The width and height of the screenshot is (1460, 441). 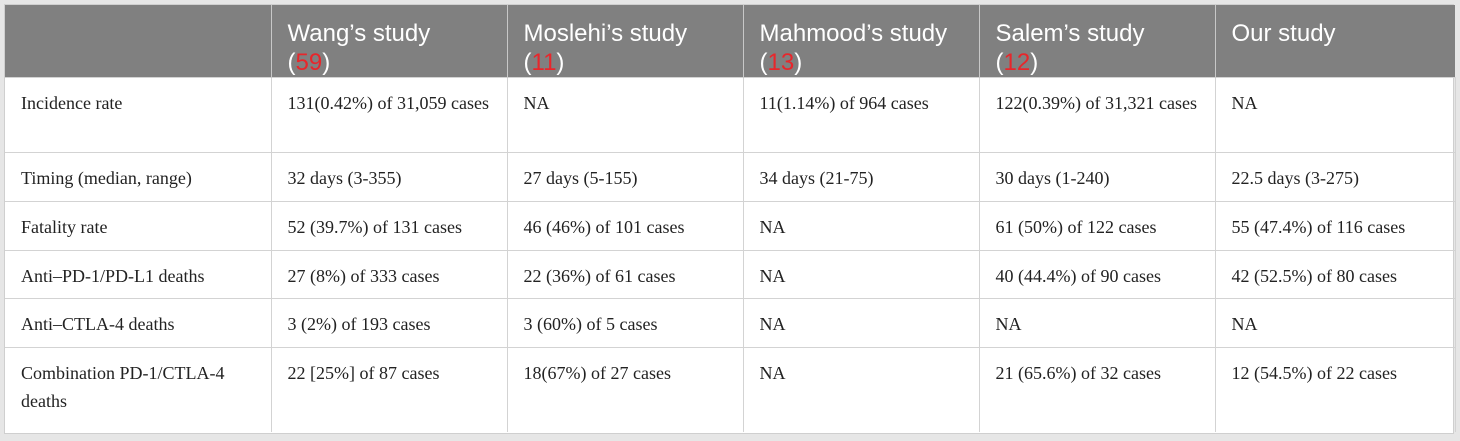 What do you see at coordinates (625, 274) in the screenshot?
I see `table-cell: 22 (36%) of 61 cases` at bounding box center [625, 274].